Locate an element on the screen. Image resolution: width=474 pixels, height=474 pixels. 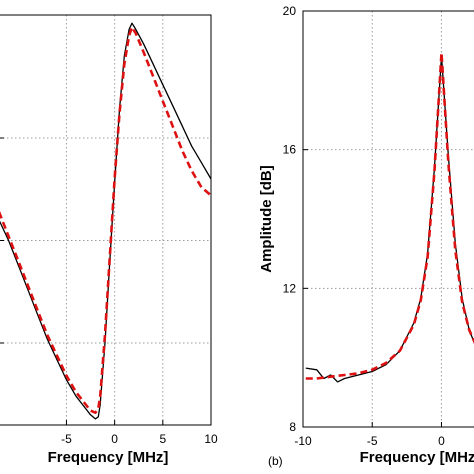
panel-b-y-axis-label: Amplitude [dB] is located at coordinates (266, 218).